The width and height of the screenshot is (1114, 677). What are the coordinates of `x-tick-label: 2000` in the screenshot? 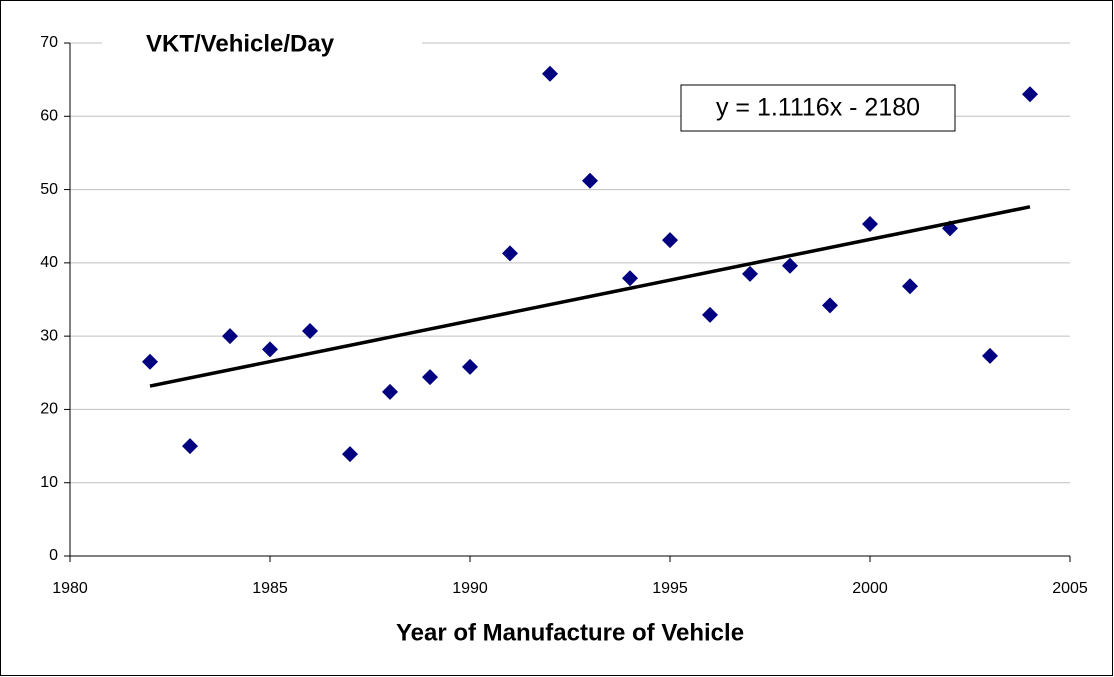 It's located at (870, 588).